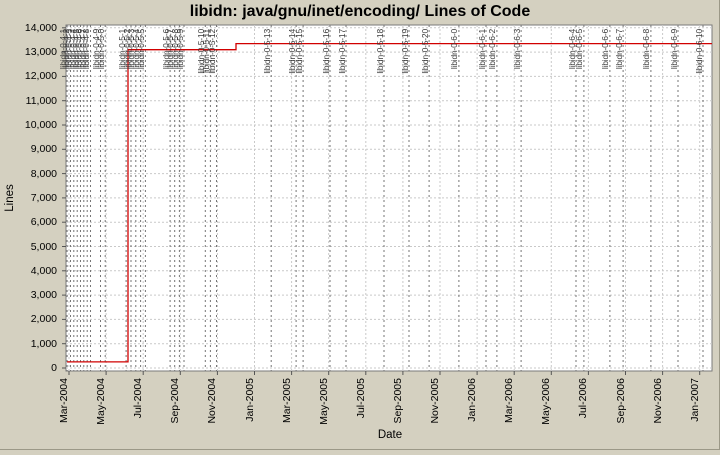 Image resolution: width=720 pixels, height=455 pixels. I want to click on y-tick-label: 3,000, so click(43, 295).